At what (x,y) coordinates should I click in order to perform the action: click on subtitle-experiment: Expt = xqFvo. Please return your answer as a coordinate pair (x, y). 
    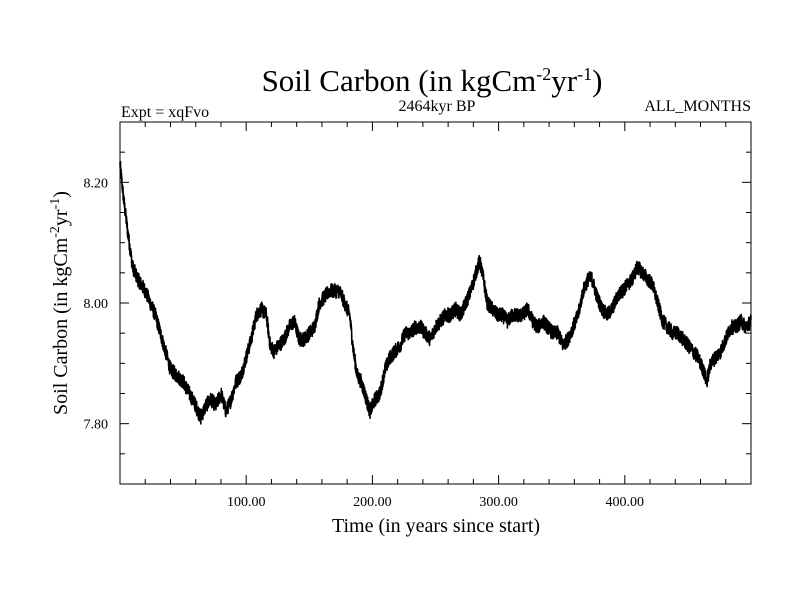
    Looking at the image, I should click on (165, 112).